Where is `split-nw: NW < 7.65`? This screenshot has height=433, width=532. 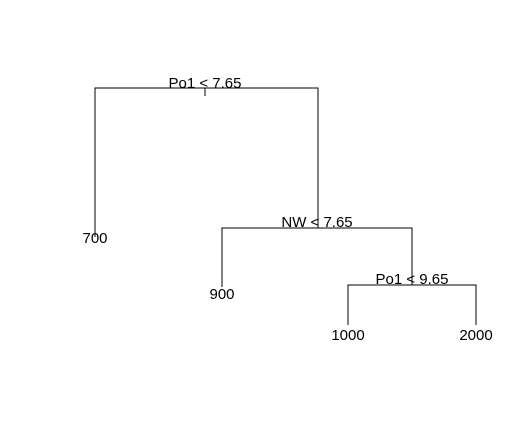
split-nw: NW < 7.65 is located at coordinates (317, 250).